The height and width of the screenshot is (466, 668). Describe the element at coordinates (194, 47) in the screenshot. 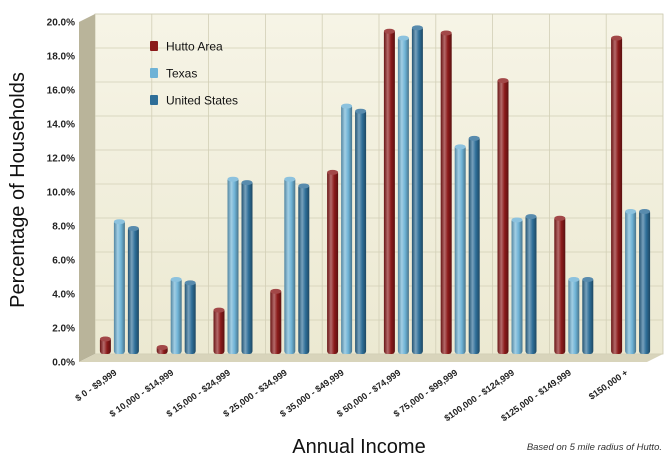

I see `legend-label: Hutto Area` at that location.